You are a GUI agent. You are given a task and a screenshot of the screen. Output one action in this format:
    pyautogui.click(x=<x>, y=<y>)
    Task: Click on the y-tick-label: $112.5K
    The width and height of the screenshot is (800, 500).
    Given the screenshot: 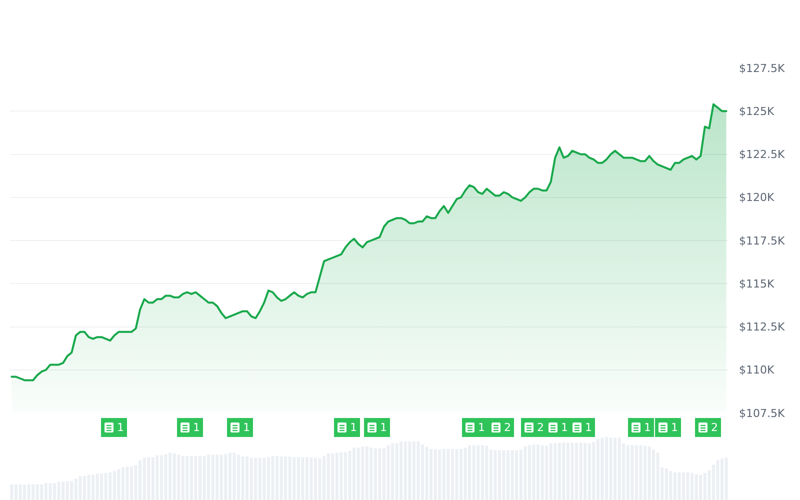 What is the action you would take?
    pyautogui.click(x=762, y=327)
    